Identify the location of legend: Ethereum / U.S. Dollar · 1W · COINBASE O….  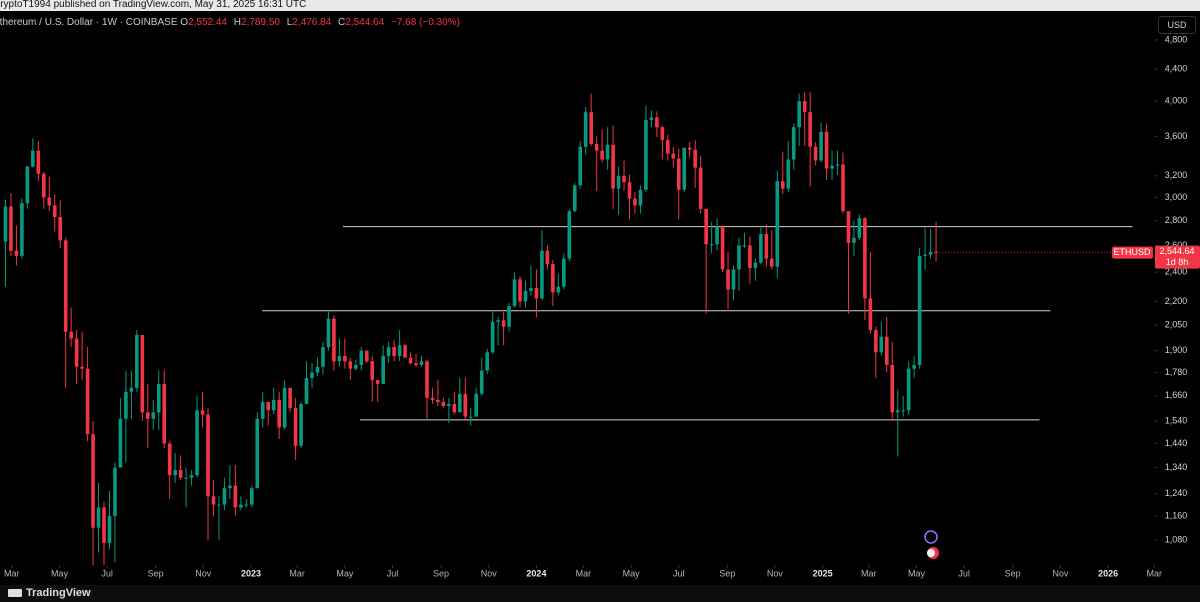
(232, 22).